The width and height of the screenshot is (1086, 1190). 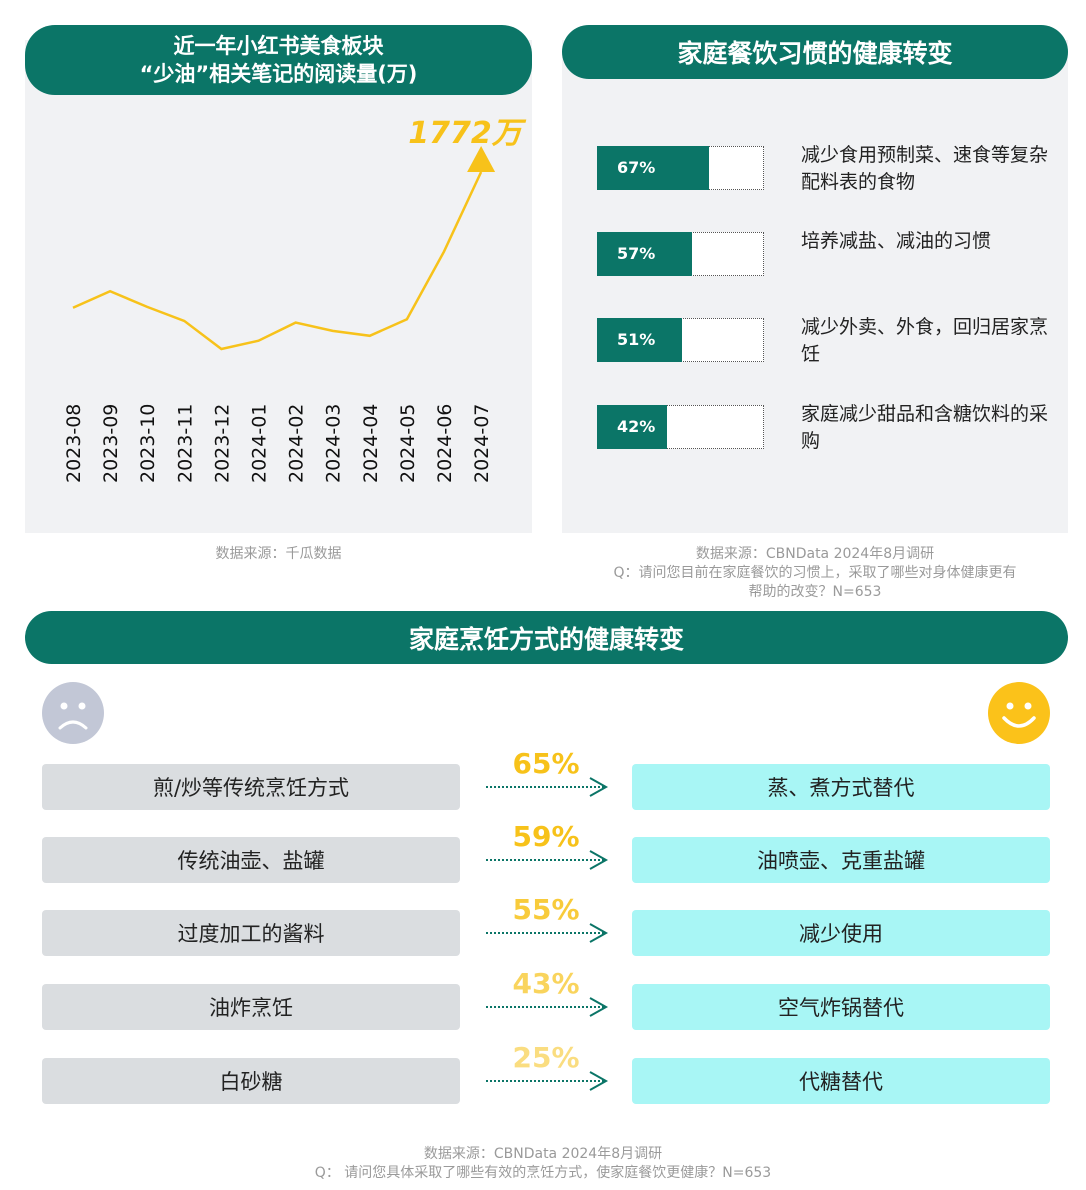 I want to click on healthy-method-box: 蒸、煮方式替代, so click(x=841, y=787).